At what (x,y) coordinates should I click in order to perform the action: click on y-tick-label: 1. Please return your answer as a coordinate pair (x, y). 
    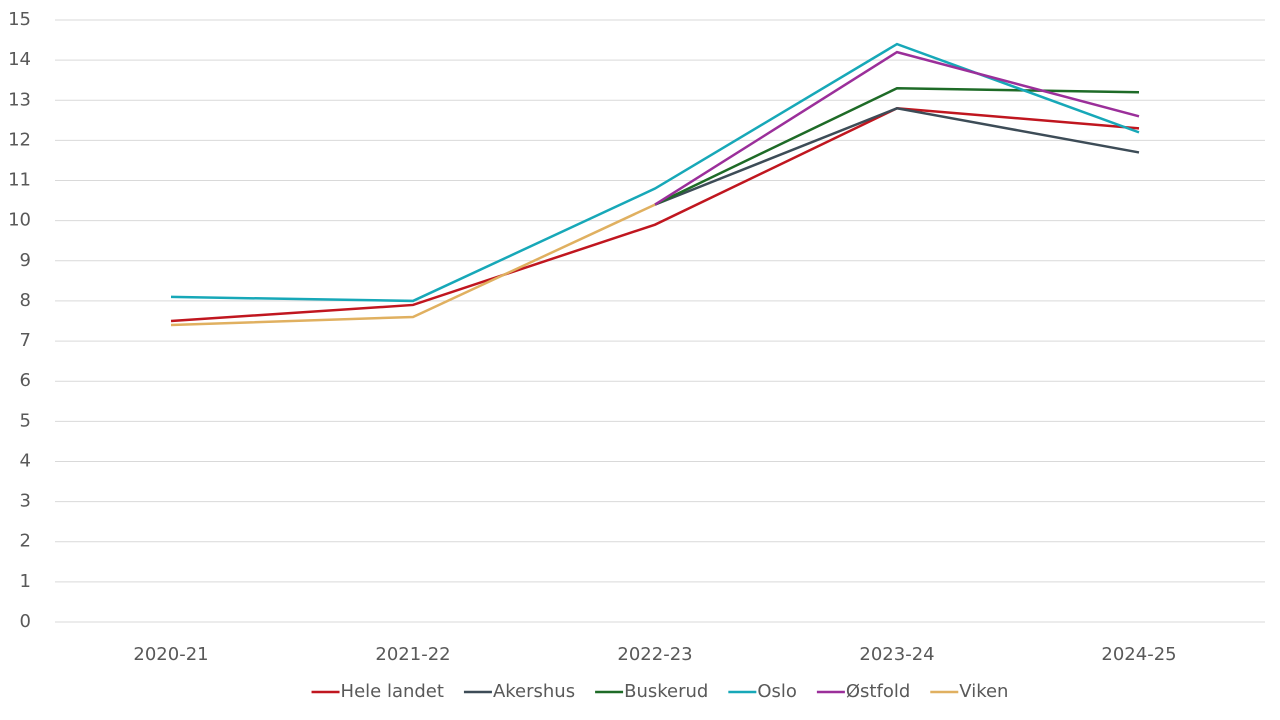
    Looking at the image, I should click on (25, 581).